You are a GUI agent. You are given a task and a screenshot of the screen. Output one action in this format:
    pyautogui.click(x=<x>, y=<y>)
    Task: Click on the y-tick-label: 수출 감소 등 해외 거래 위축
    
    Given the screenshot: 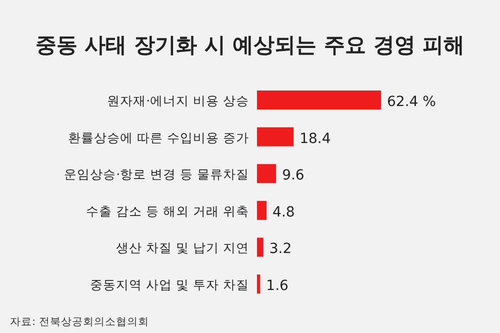 What is the action you would take?
    pyautogui.click(x=167, y=210)
    